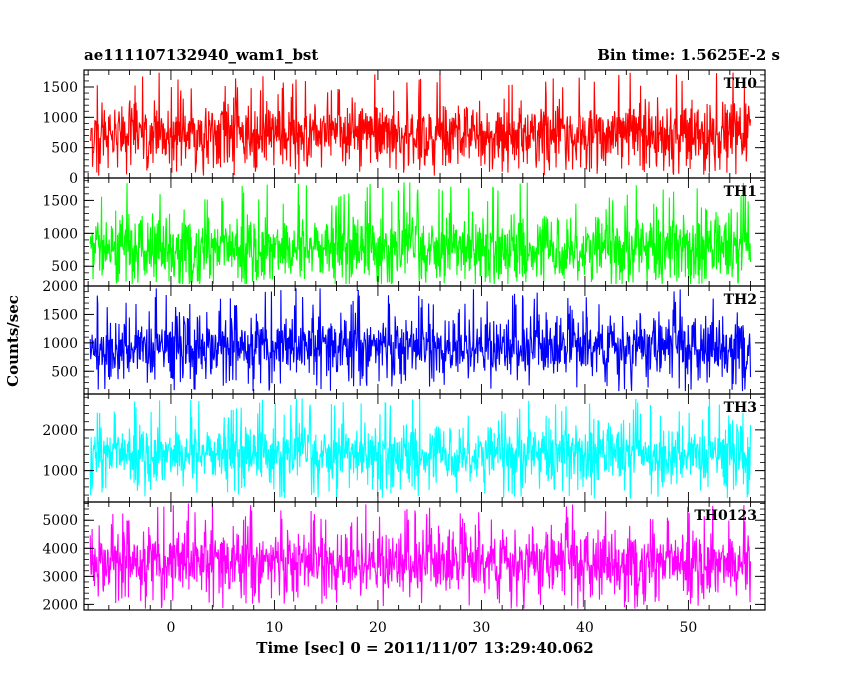  Describe the element at coordinates (740, 408) in the screenshot. I see `panel-label-th3: TH3` at that location.